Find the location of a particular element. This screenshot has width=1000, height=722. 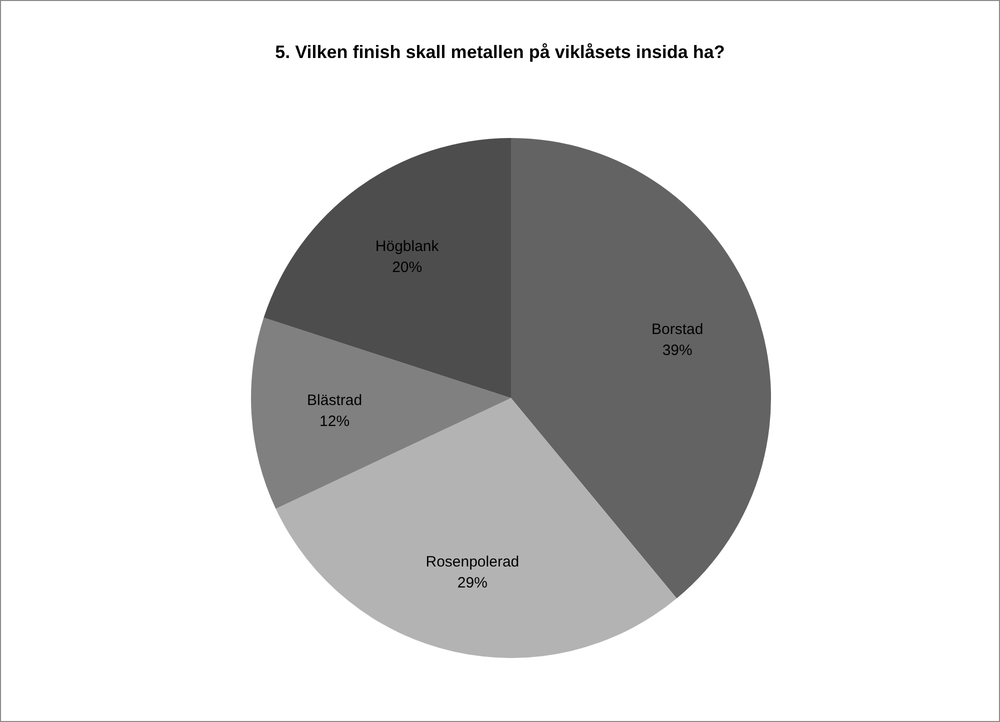

pie-slice is located at coordinates (381, 413).